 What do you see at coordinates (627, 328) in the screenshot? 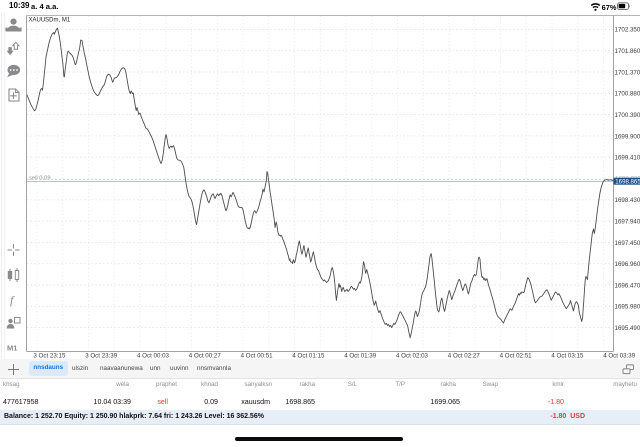
I see `svg-text: 1695.490` at bounding box center [627, 328].